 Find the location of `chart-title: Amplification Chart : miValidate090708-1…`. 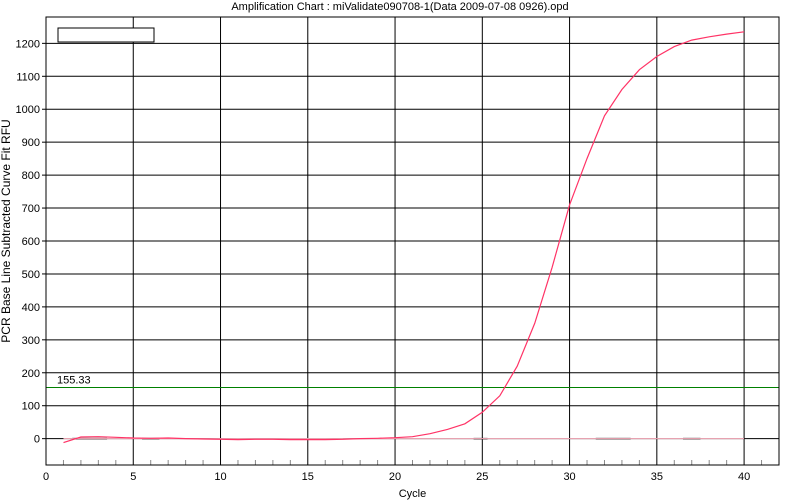

chart-title: Amplification Chart : miValidate090708-1… is located at coordinates (400, 7).